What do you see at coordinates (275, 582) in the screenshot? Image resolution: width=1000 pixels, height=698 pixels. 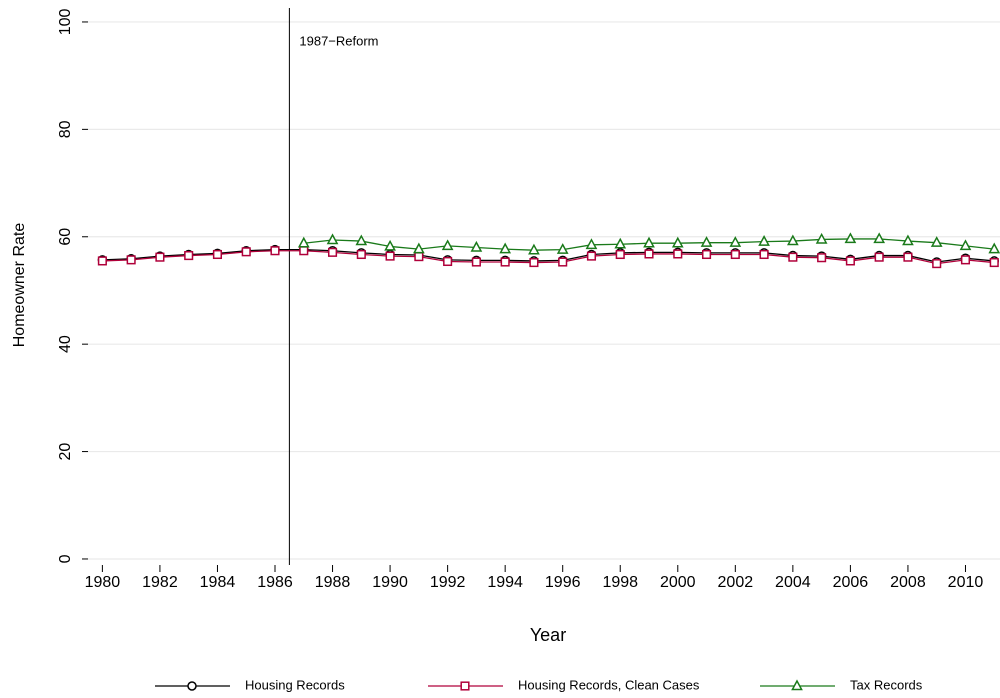 I see `x-tick-label: 1986` at bounding box center [275, 582].